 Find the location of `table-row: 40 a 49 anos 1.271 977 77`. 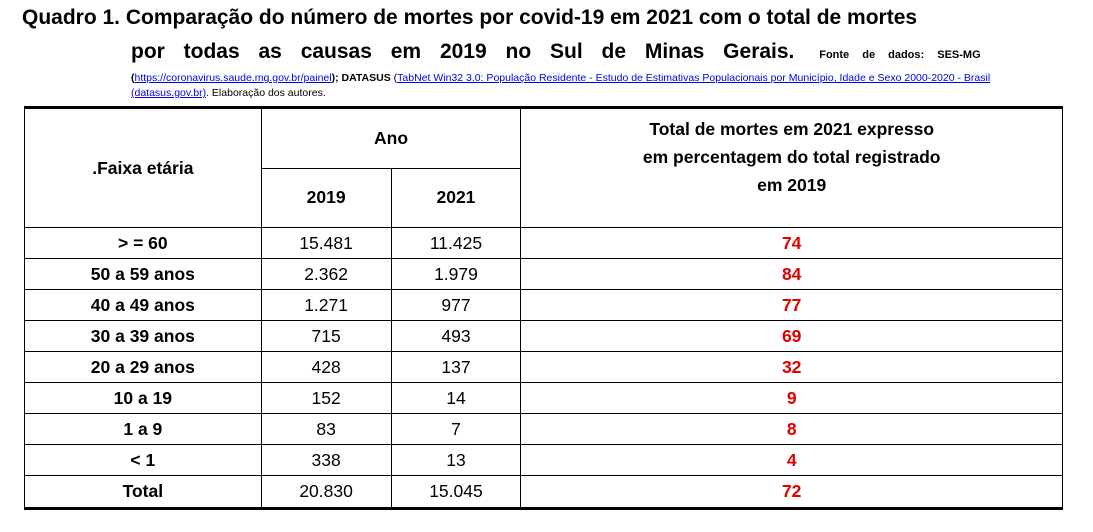

table-row: 40 a 49 anos 1.271 977 77 is located at coordinates (543, 305).